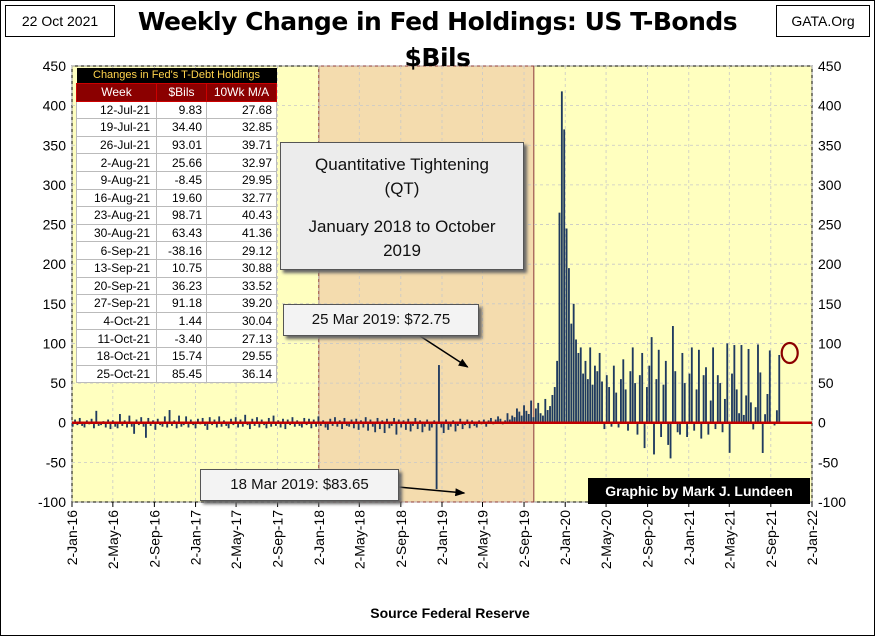 The image size is (875, 636). What do you see at coordinates (58, 383) in the screenshot?
I see `y-tick-label-left: 50` at bounding box center [58, 383].